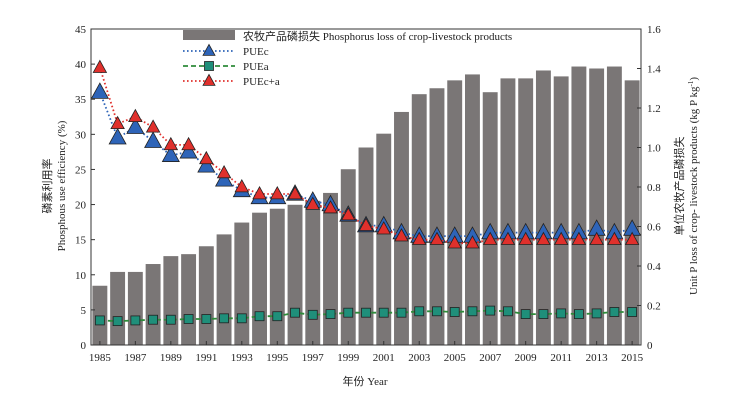 Image resolution: width=748 pixels, height=404 pixels. I want to click on point-puec-a-1988, so click(153, 126).